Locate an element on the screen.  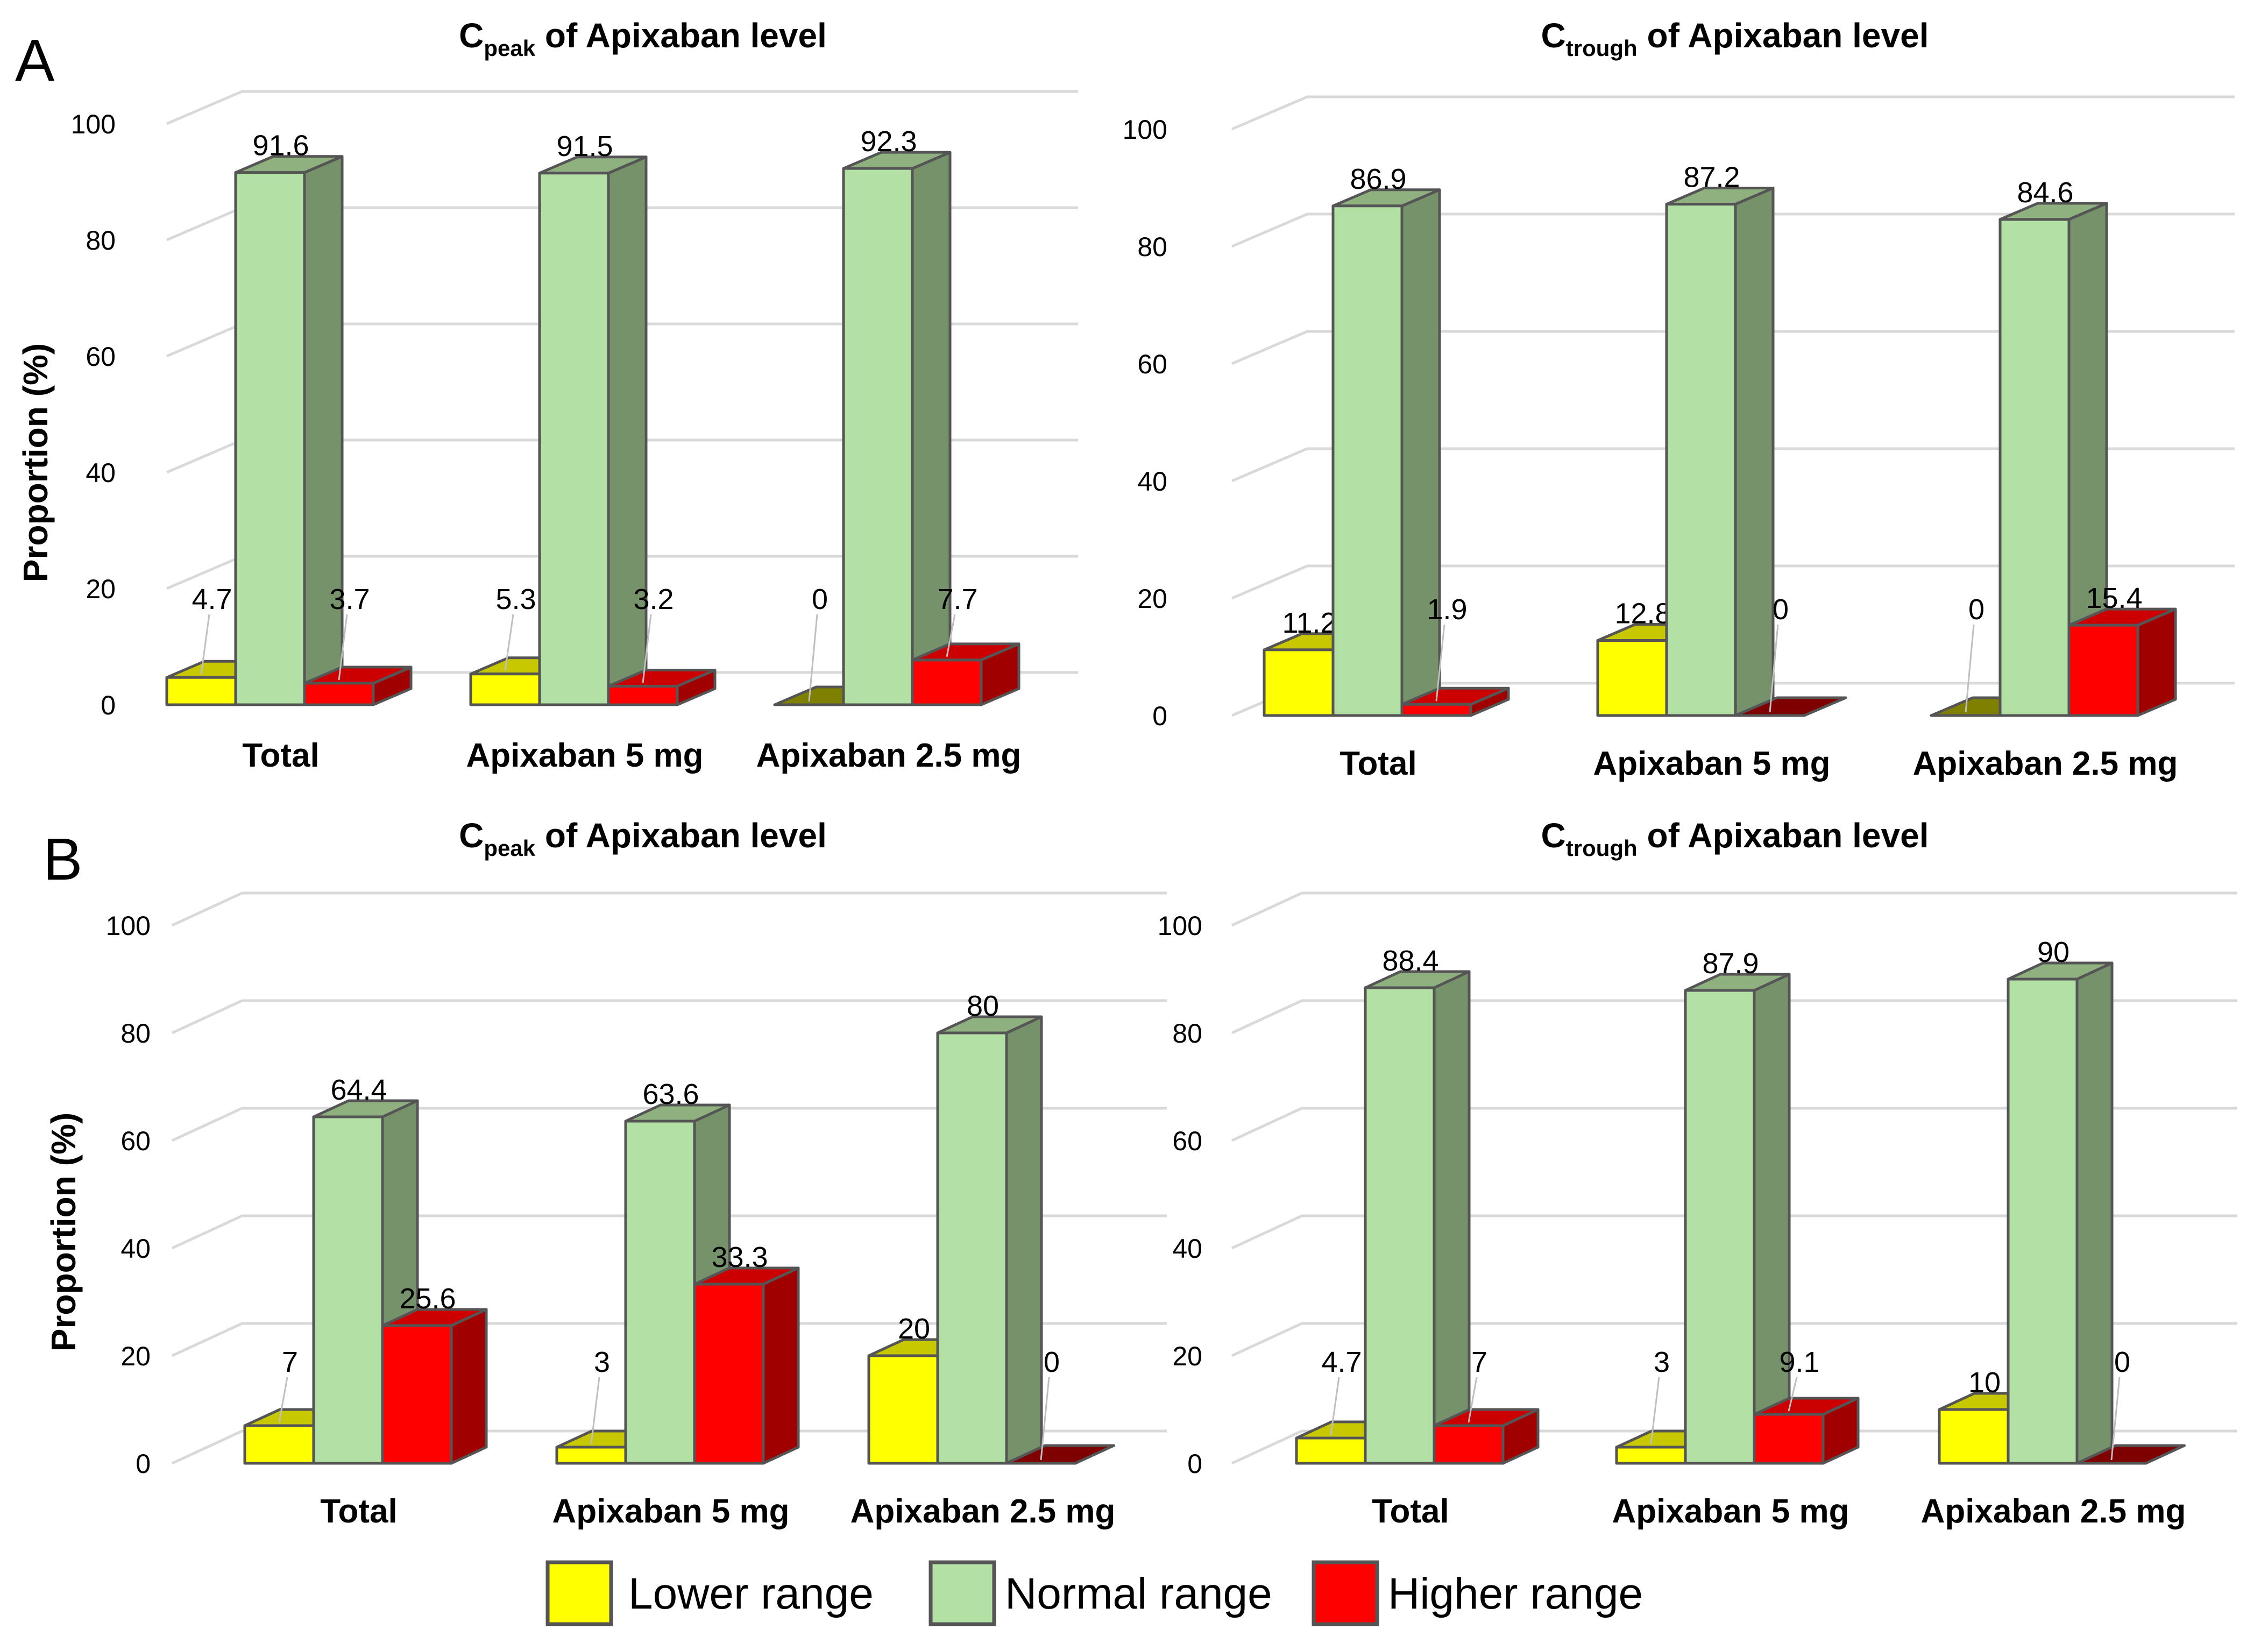
y-tick-label: 0 is located at coordinates (1195, 1464).